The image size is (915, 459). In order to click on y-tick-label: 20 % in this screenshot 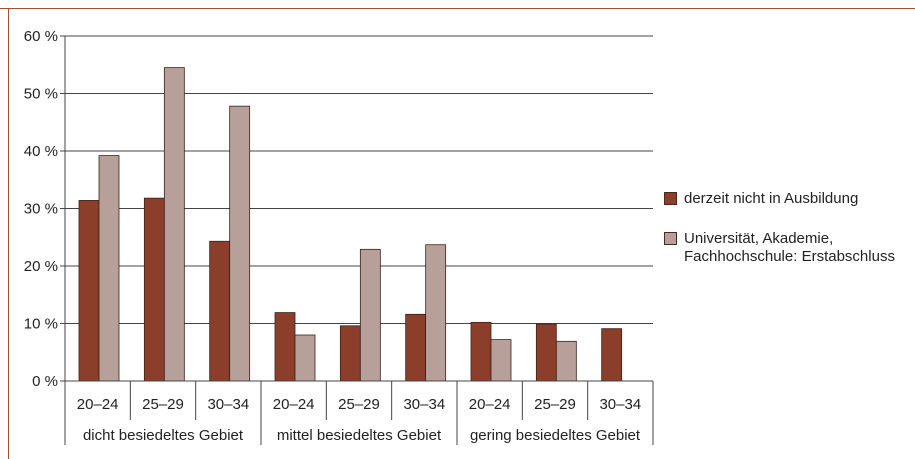, I will do `click(41, 266)`.